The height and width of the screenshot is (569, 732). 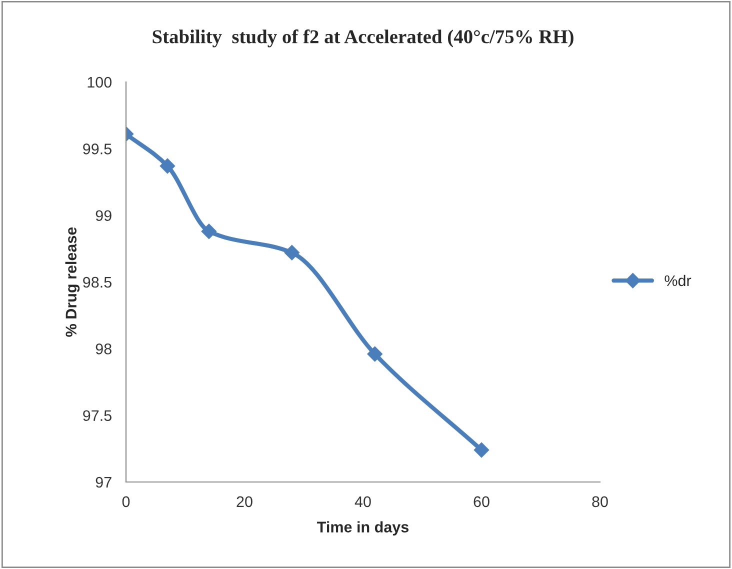 What do you see at coordinates (678, 280) in the screenshot?
I see `legend-label: %dr` at bounding box center [678, 280].